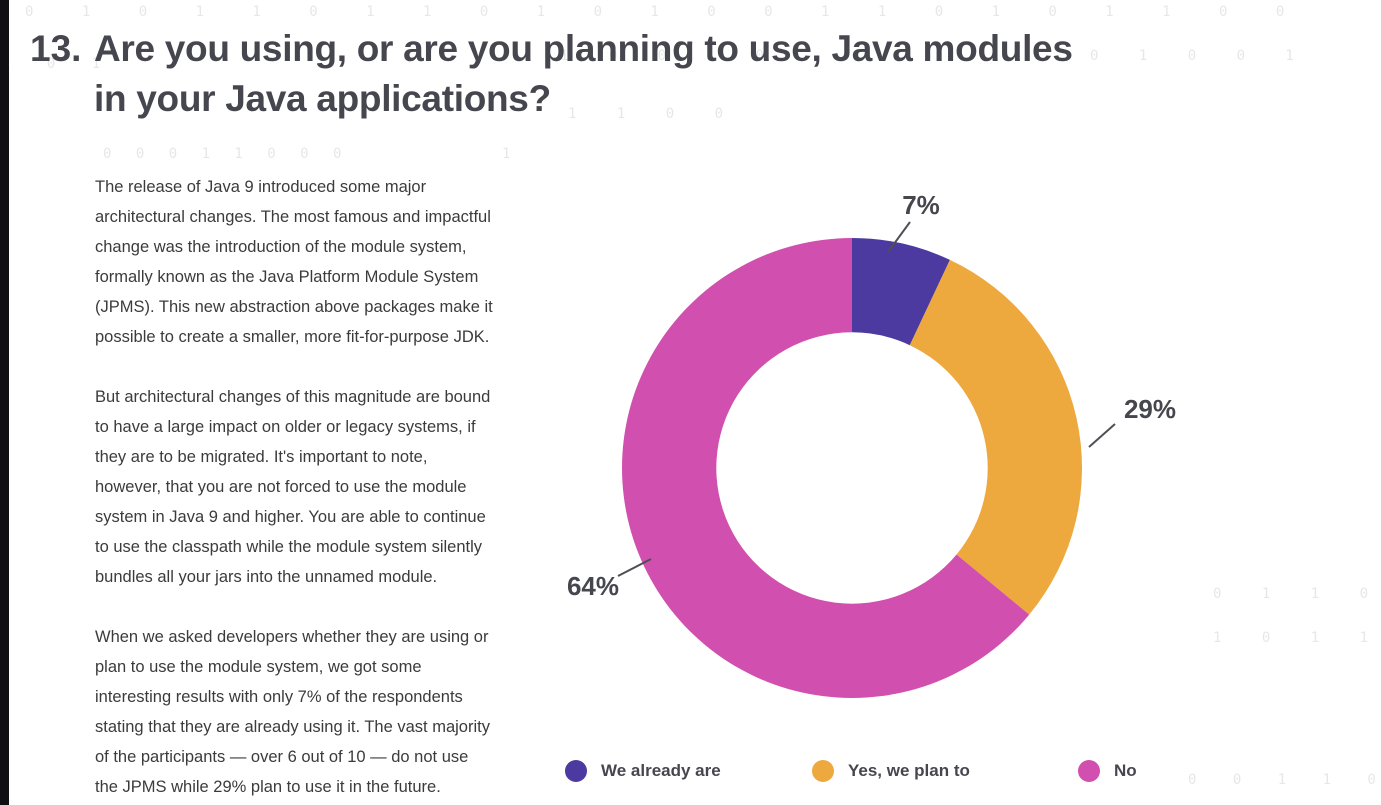 The width and height of the screenshot is (1381, 805). Describe the element at coordinates (901, 292) in the screenshot. I see `donut-segment-we-already-are` at that location.